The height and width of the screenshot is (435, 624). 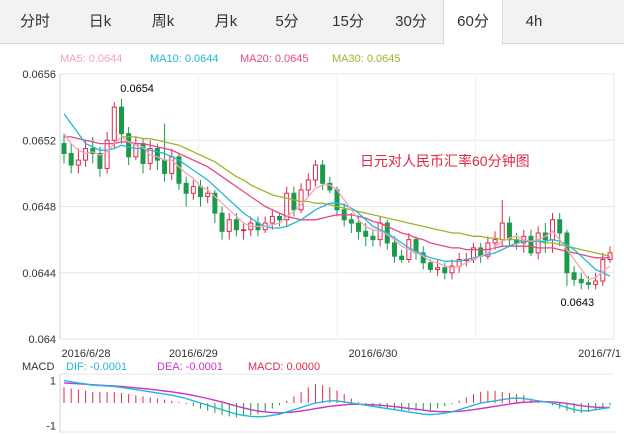 I want to click on macd-line-dif, so click(x=337, y=399).